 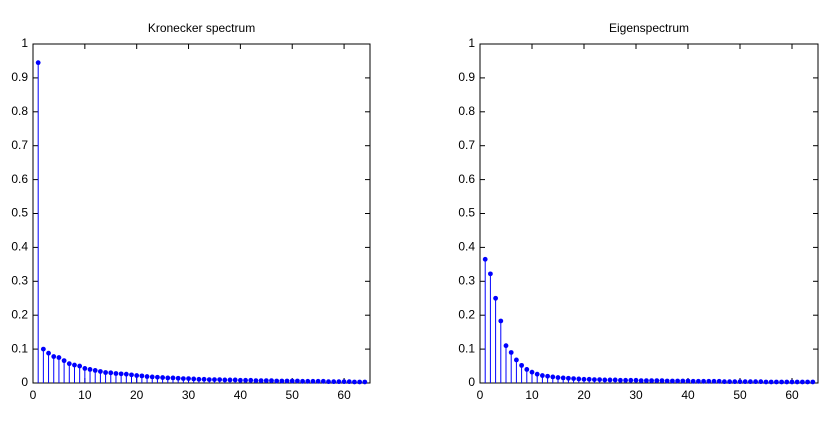 I want to click on y-tick-label: 0.4, so click(x=19, y=247).